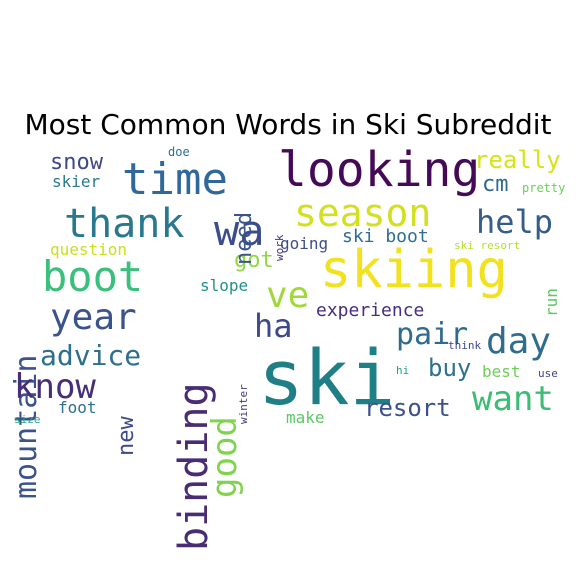  I want to click on word-ve: ve, so click(288, 295).